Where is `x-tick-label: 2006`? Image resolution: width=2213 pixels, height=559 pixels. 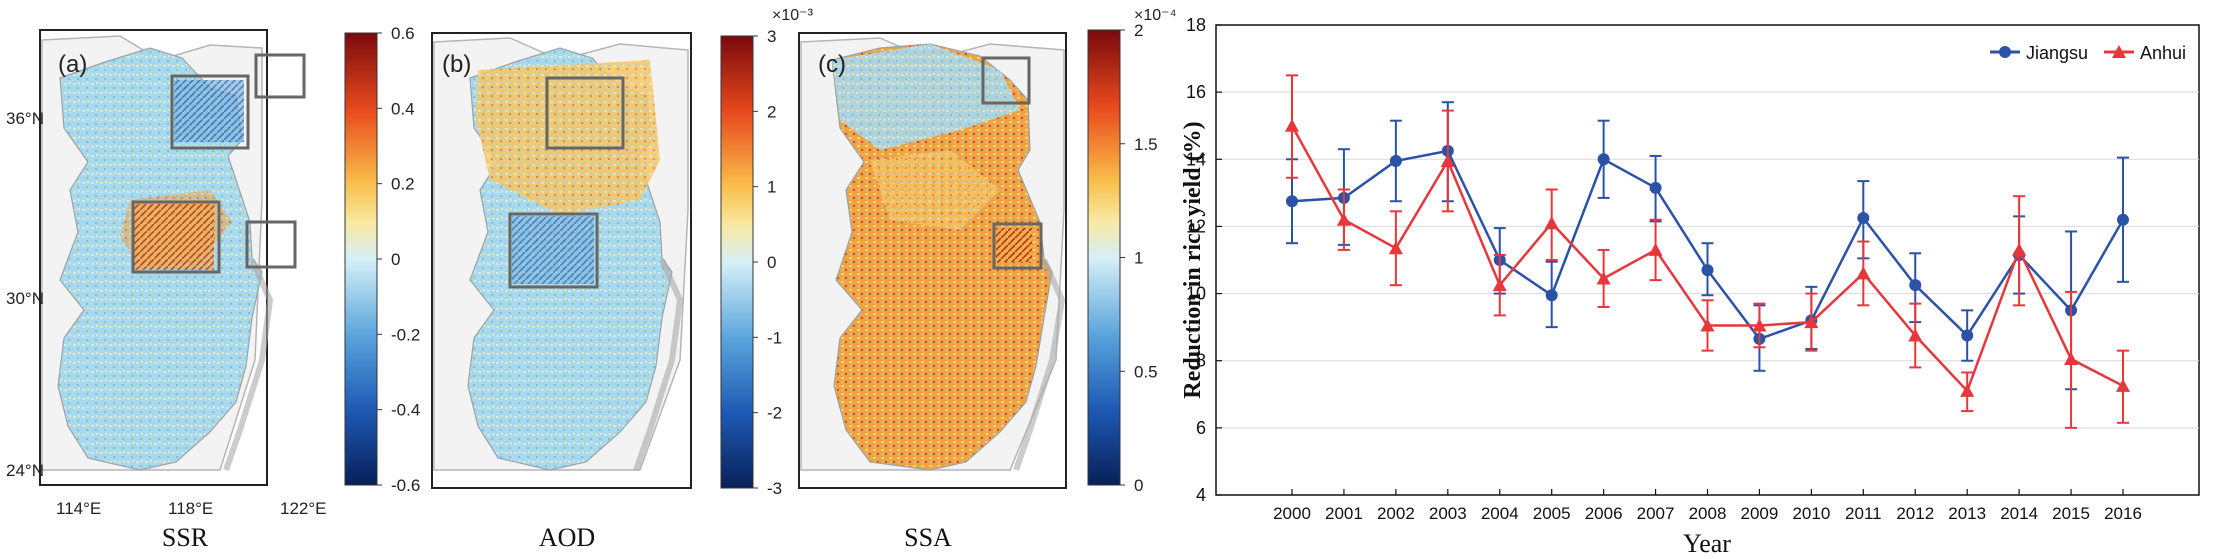 x-tick-label: 2006 is located at coordinates (1604, 513).